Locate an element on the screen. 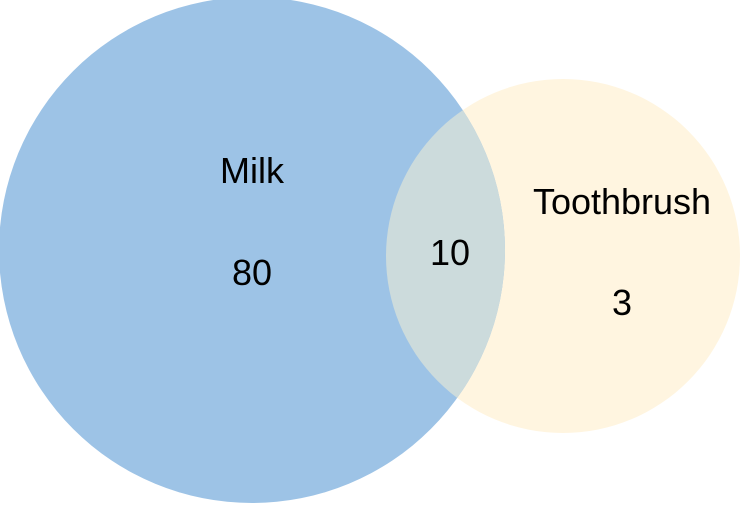 This screenshot has width=750, height=505. toothbrush-only-count: 3 is located at coordinates (622, 302).